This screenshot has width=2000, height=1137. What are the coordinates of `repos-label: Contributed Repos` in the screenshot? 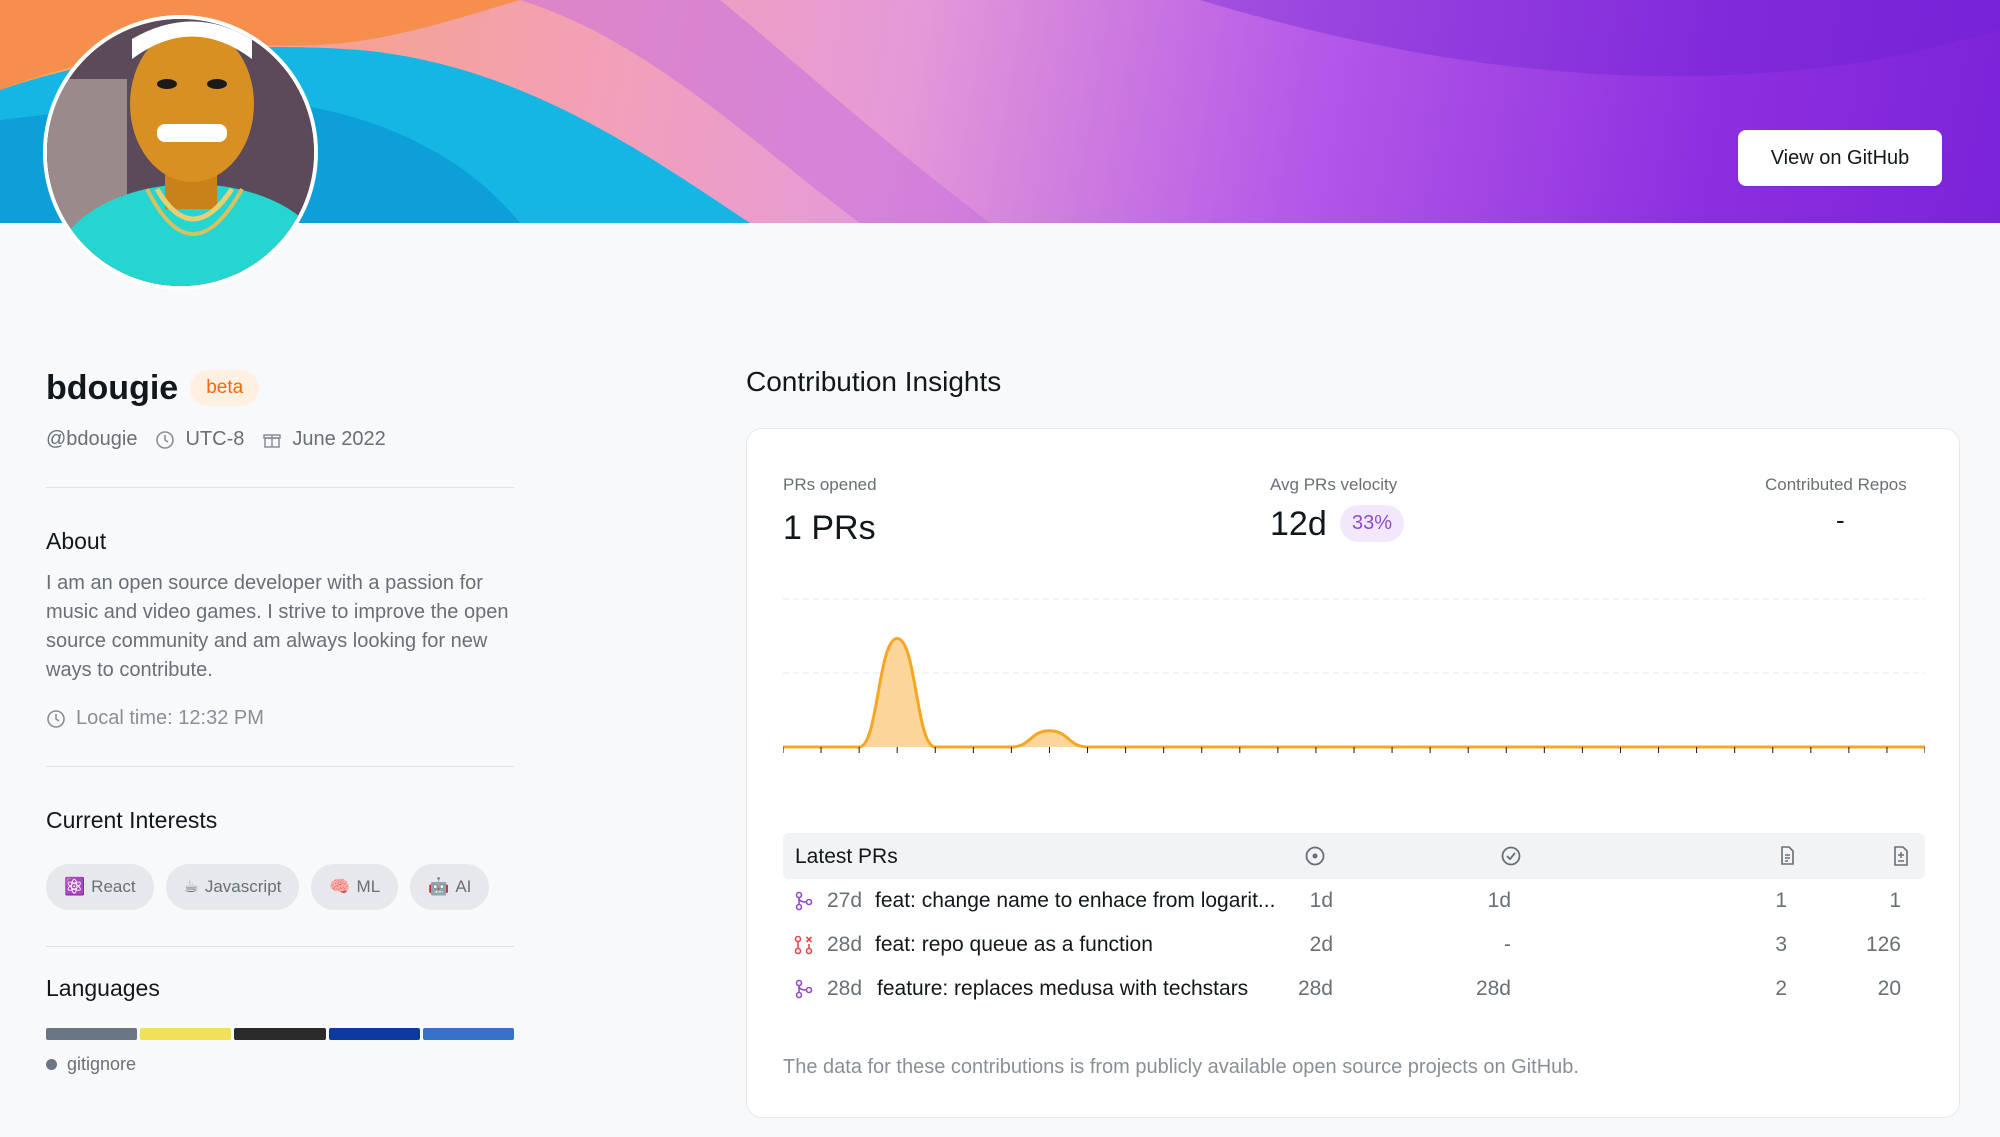 It's located at (1836, 484).